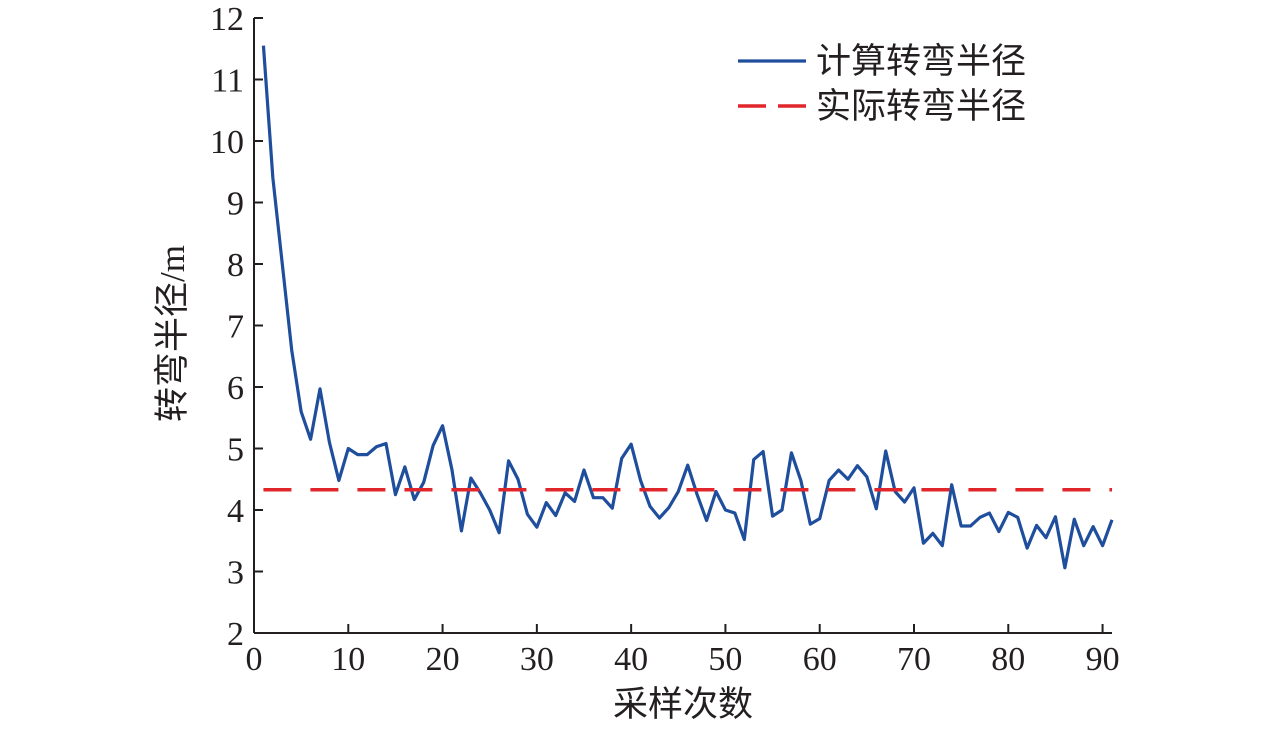 The image size is (1276, 729). Describe the element at coordinates (537, 659) in the screenshot. I see `x-tick-label: 30` at that location.